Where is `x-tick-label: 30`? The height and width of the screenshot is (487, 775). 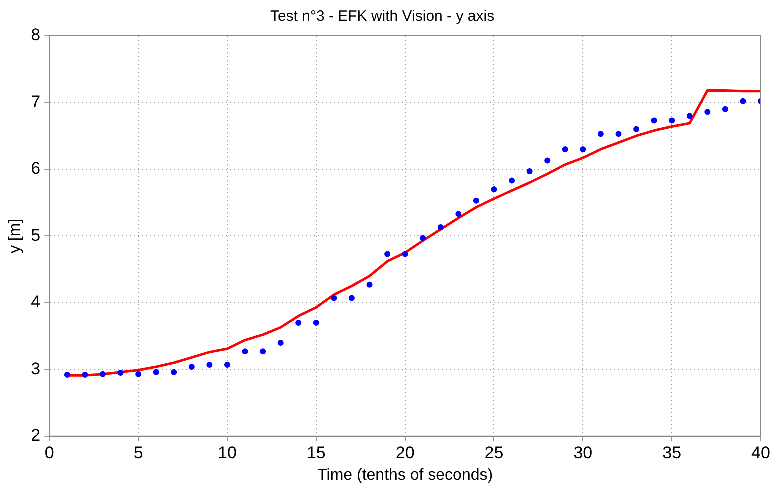
x-tick-label: 30 is located at coordinates (583, 452).